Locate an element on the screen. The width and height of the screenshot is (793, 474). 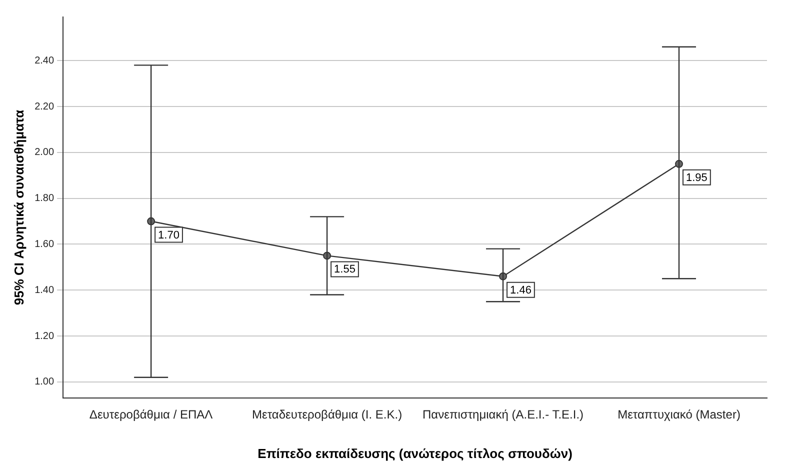
y-axis-title: 95% CI Αρνητικά συναισθήματα is located at coordinates (18, 208).